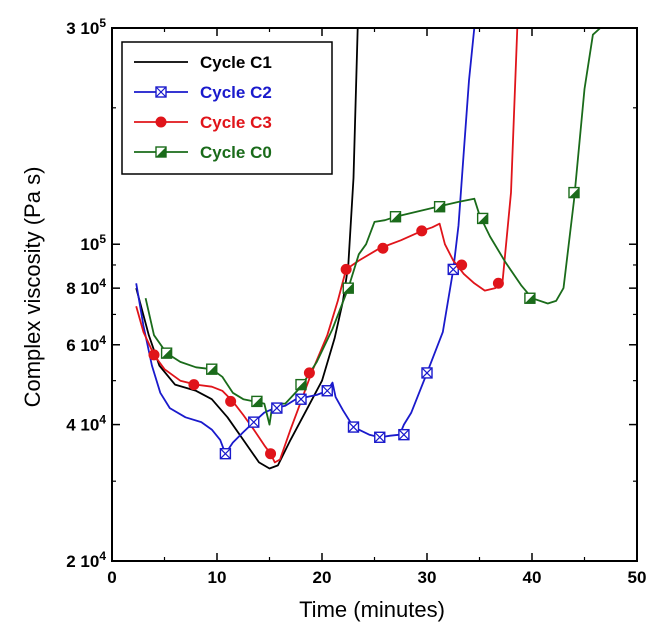 The width and height of the screenshot is (656, 628). I want to click on legend-box, so click(227, 108).